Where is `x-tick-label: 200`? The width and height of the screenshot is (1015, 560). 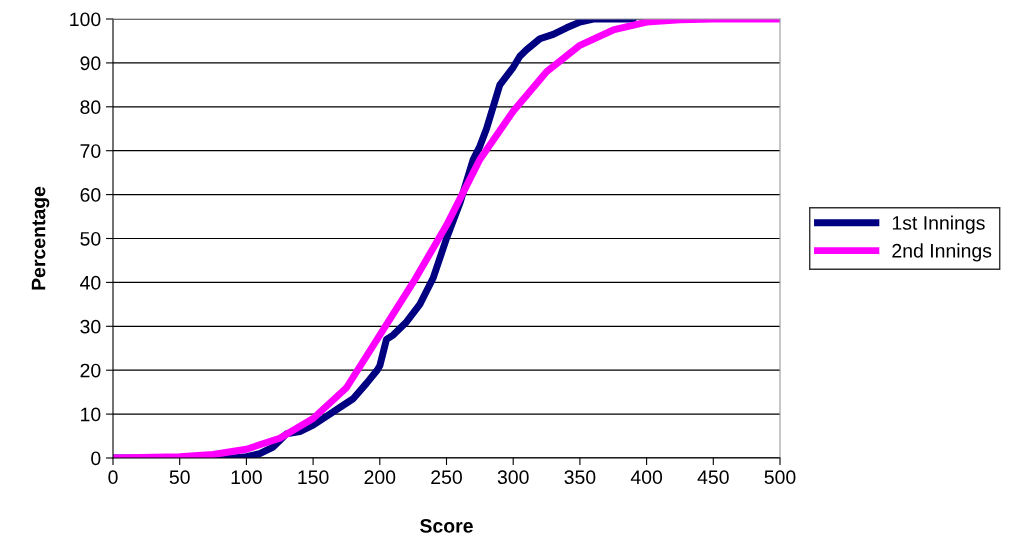 x-tick-label: 200 is located at coordinates (380, 477).